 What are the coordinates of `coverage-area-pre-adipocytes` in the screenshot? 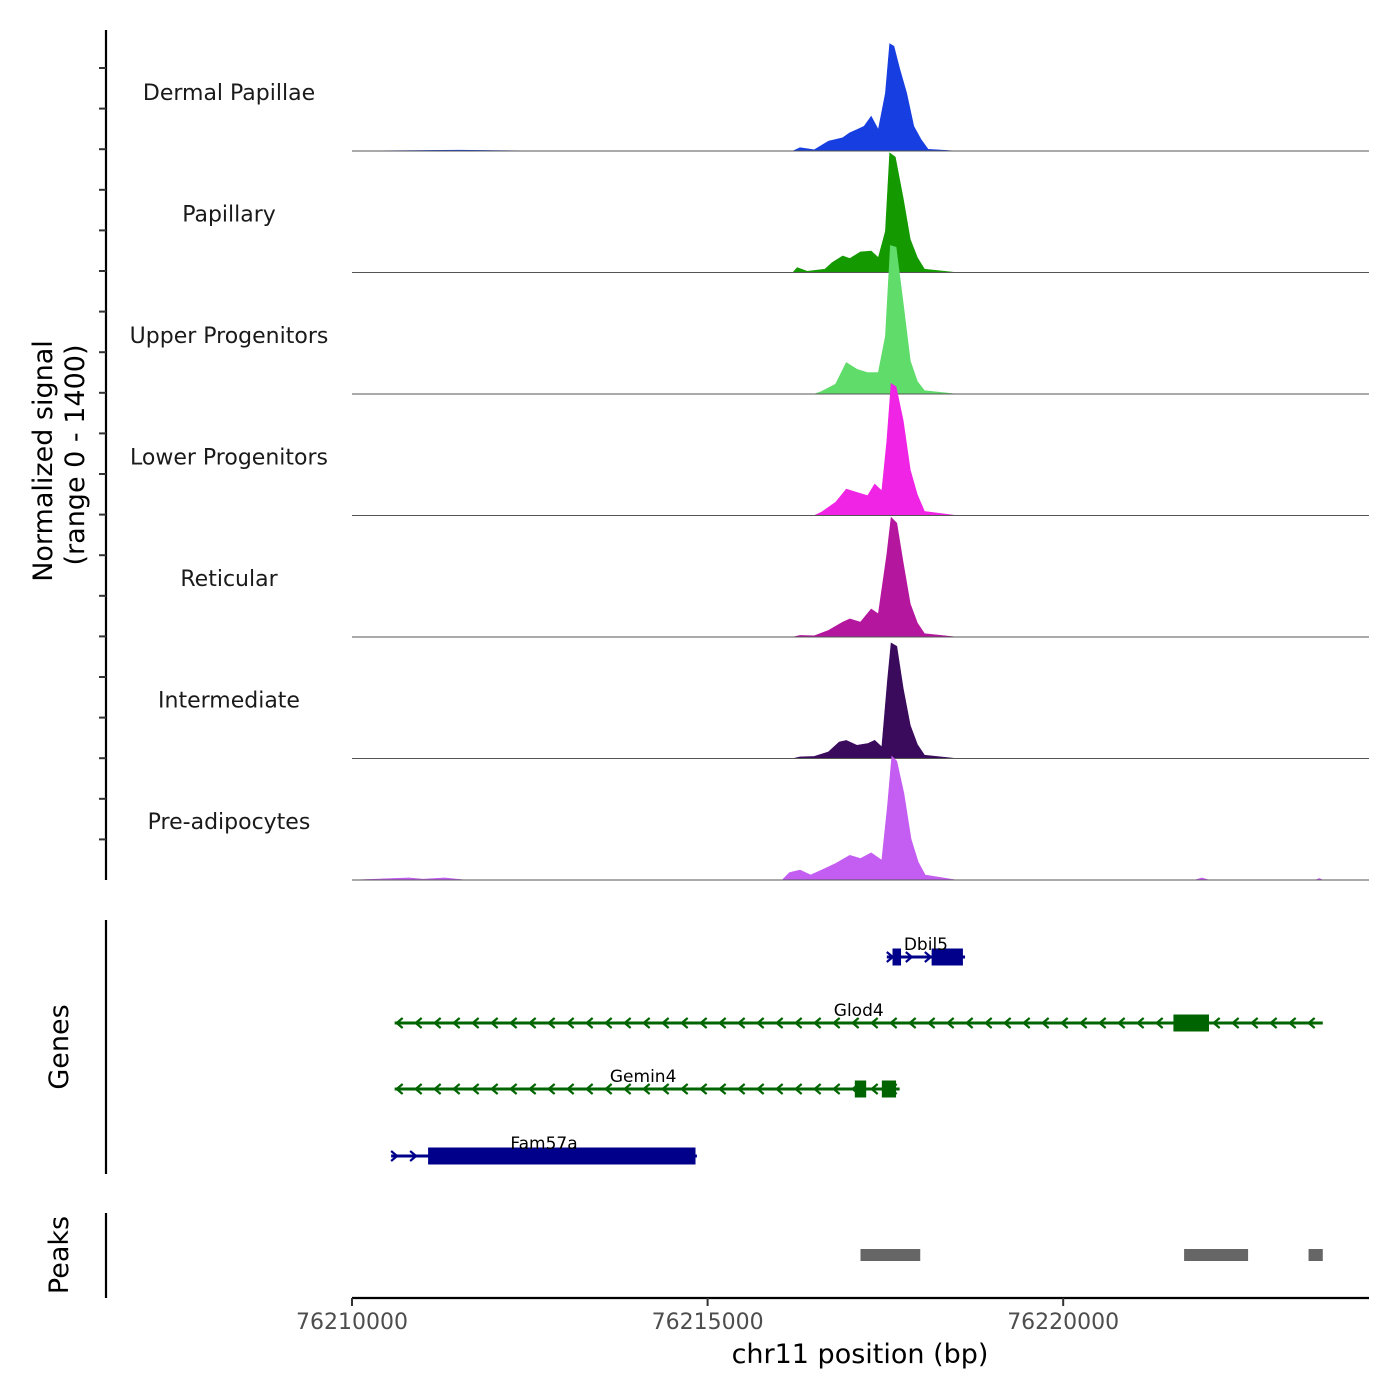 It's located at (860, 818).